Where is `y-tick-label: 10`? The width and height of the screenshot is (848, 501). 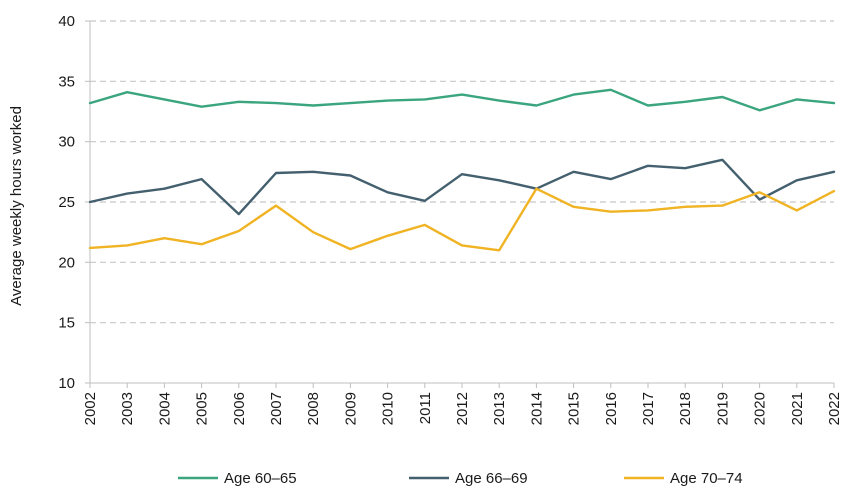 y-tick-label: 10 is located at coordinates (66, 383).